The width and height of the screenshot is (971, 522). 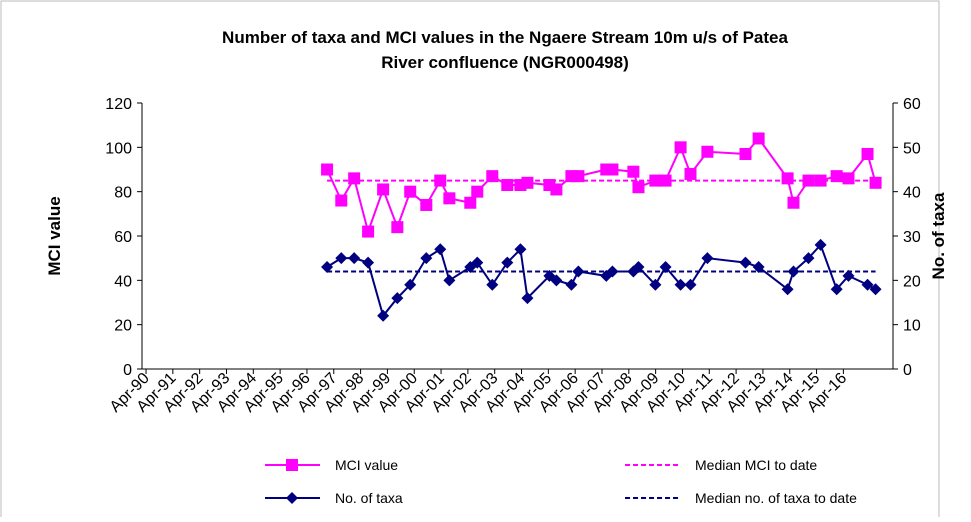 What do you see at coordinates (127, 370) in the screenshot?
I see `y-tick-label: 0` at bounding box center [127, 370].